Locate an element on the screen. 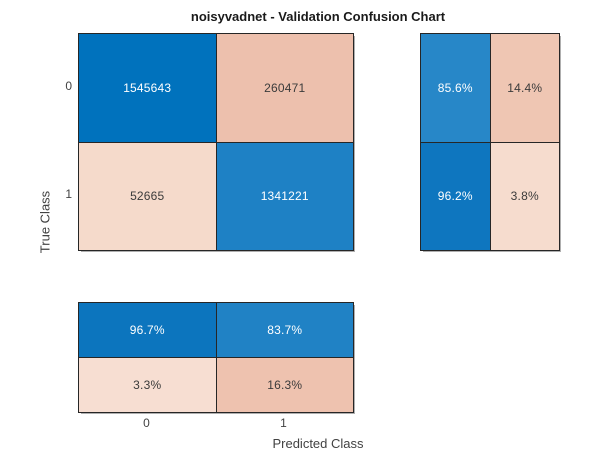 The image size is (616, 462). x-axis-label: Predicted Class is located at coordinates (318, 443).